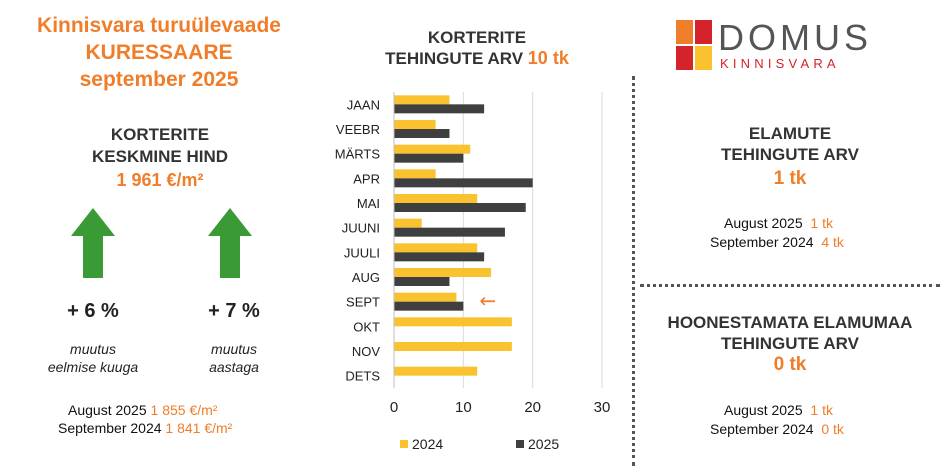 Image resolution: width=941 pixels, height=466 pixels. Describe the element at coordinates (790, 322) in the screenshot. I see `land-title-line1: HOONESTAMATA ELAMUMAA` at that location.